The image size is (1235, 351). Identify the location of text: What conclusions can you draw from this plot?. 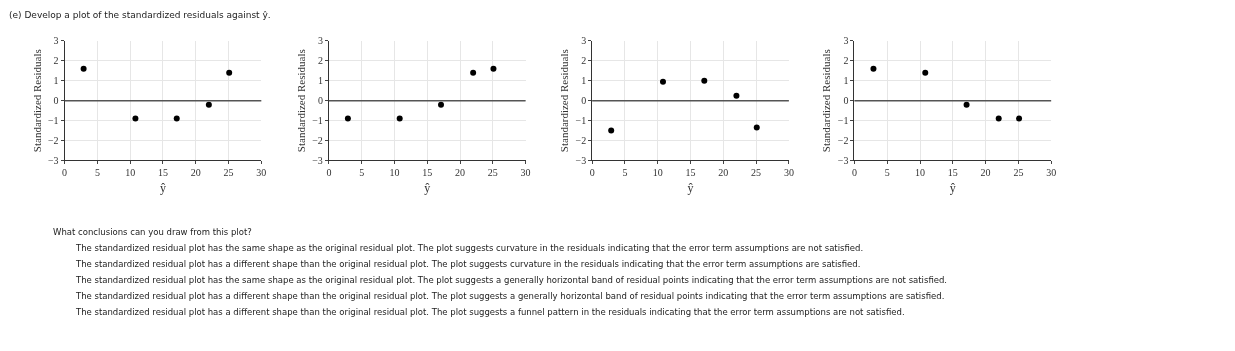
(152, 232).